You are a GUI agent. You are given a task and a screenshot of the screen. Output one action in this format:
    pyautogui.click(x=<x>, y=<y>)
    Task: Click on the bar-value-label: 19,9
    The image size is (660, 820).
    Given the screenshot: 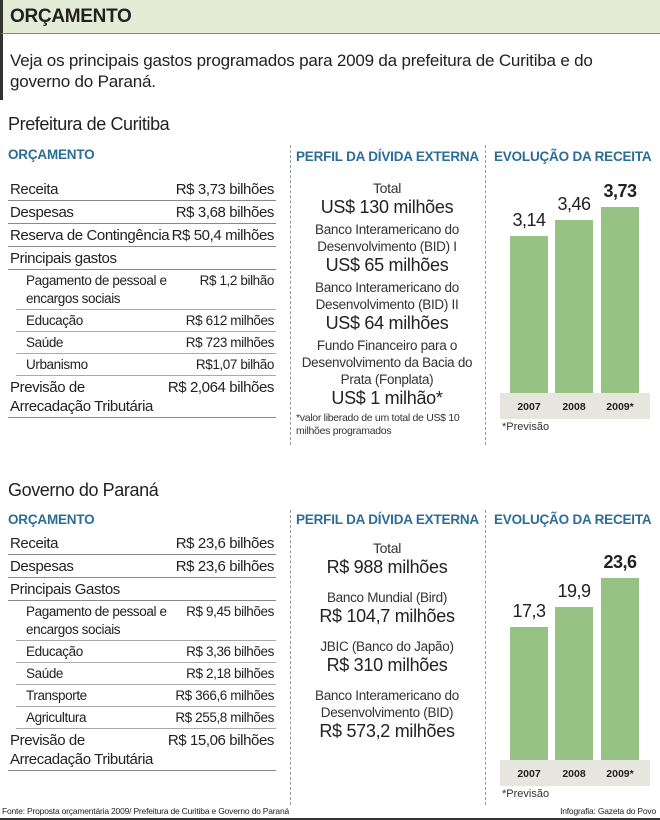 What is the action you would take?
    pyautogui.click(x=574, y=590)
    